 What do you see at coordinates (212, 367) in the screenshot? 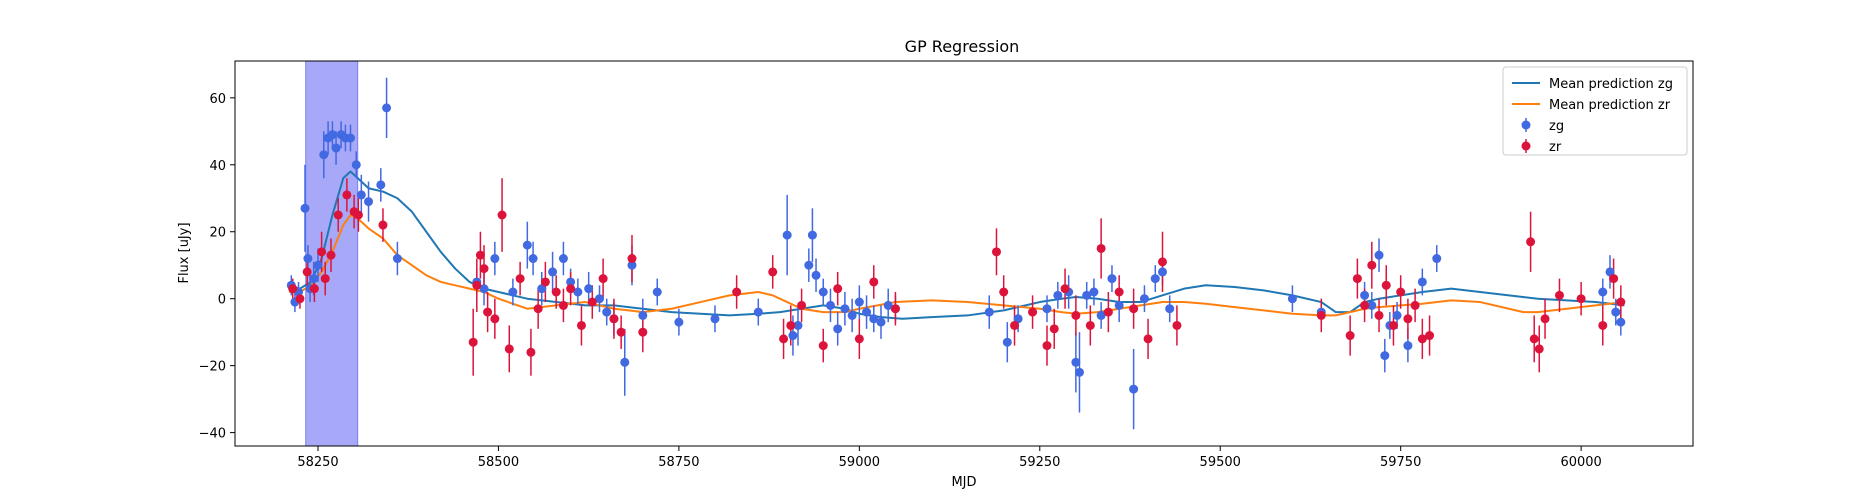
I see `y-tick-label: −20` at bounding box center [212, 367].